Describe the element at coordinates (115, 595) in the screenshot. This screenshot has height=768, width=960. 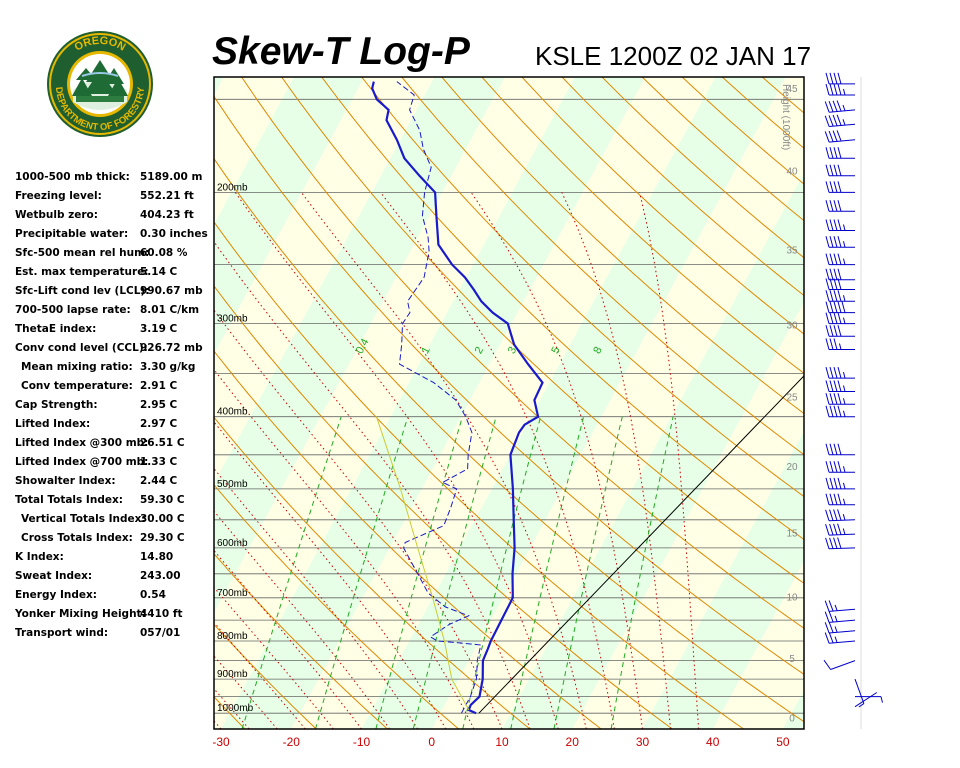
I see `index-row: Energy Index: 0.54` at that location.